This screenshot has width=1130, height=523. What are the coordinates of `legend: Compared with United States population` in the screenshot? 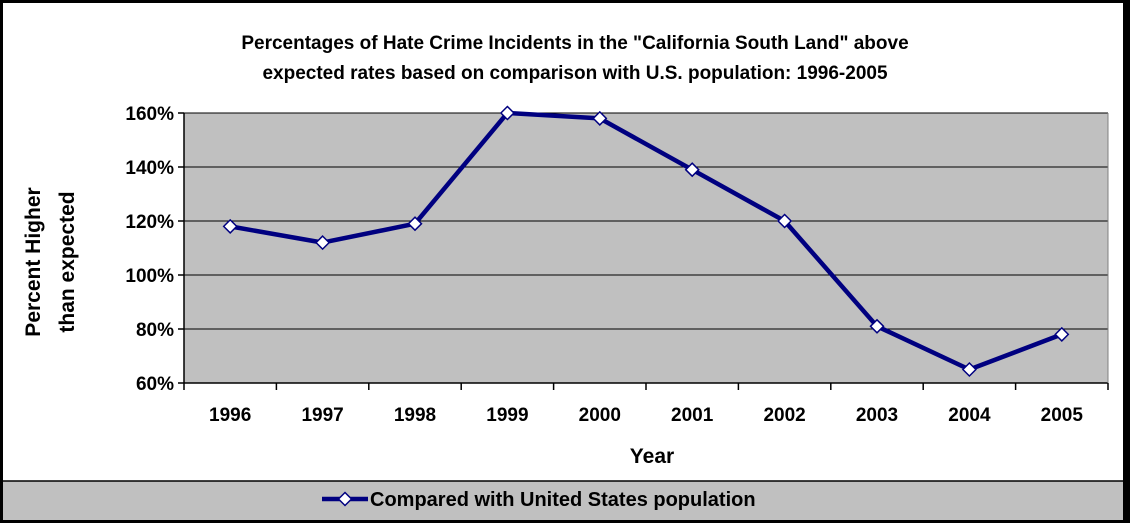 It's located at (563, 500).